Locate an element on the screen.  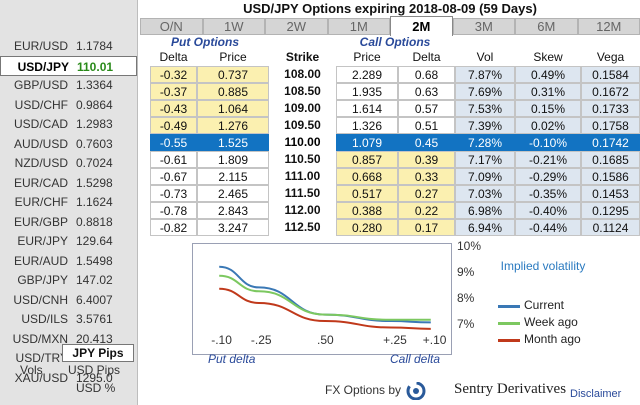
pair-name: USD/CAD is located at coordinates (40, 124).